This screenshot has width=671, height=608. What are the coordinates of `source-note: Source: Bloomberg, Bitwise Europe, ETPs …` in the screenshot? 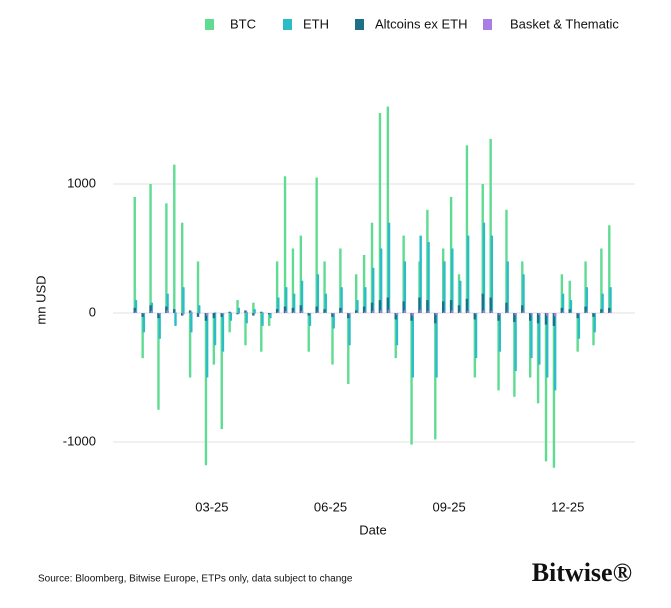 It's located at (195, 579).